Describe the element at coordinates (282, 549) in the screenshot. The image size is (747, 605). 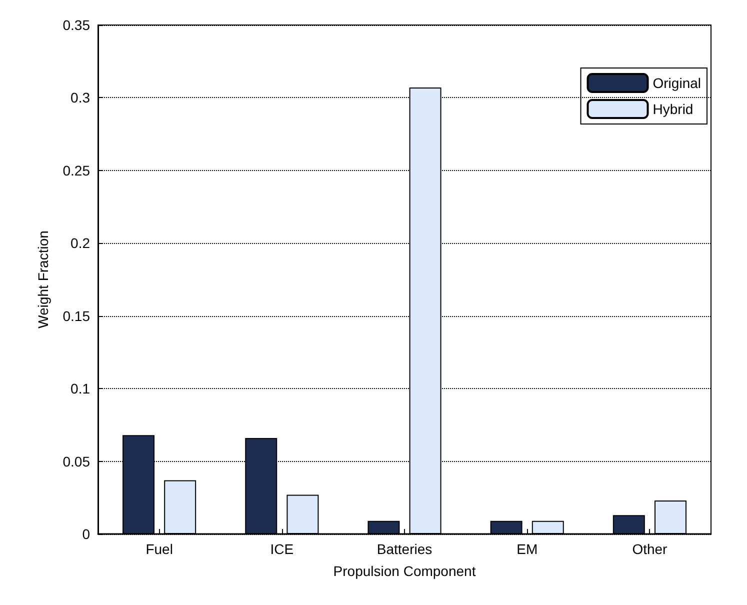
I see `x-tick-label: ICE` at that location.